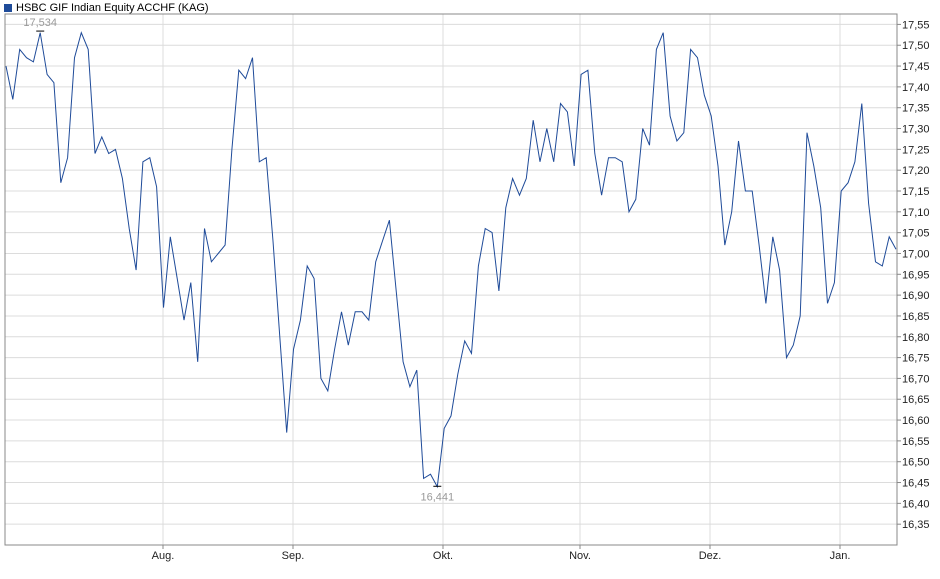 This screenshot has height=579, width=940. Describe the element at coordinates (437, 497) in the screenshot. I see `min-value-label: 16,441` at that location.